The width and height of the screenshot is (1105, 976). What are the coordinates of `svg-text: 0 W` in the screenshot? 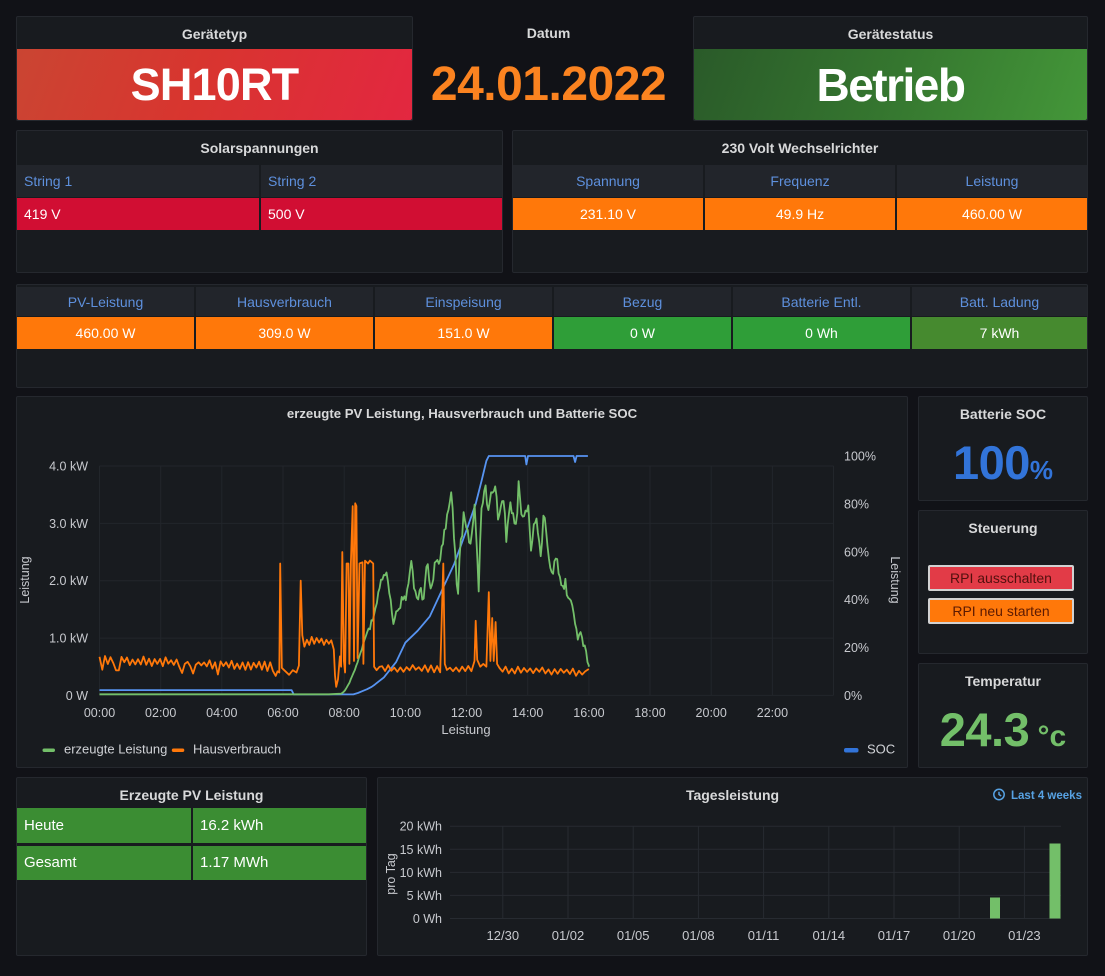 It's located at (77, 696).